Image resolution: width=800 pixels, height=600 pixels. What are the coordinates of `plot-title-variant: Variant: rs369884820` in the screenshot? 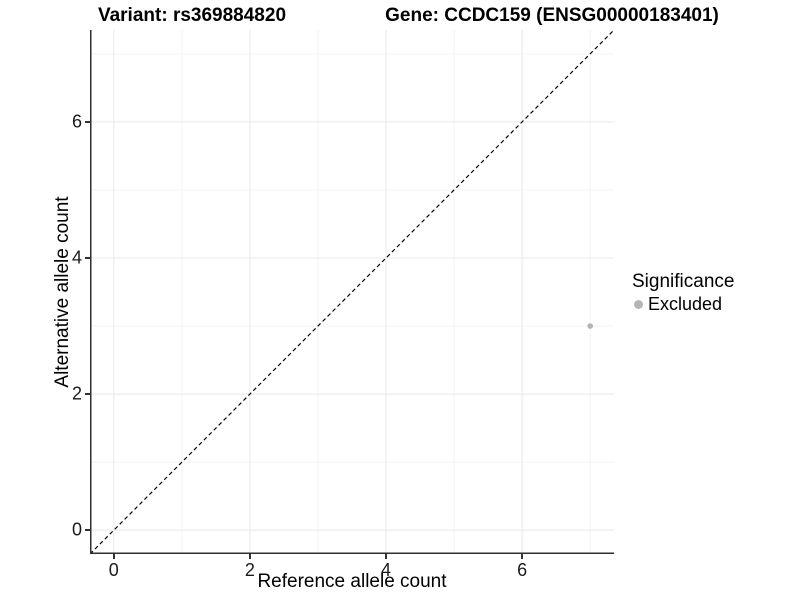 It's located at (192, 15).